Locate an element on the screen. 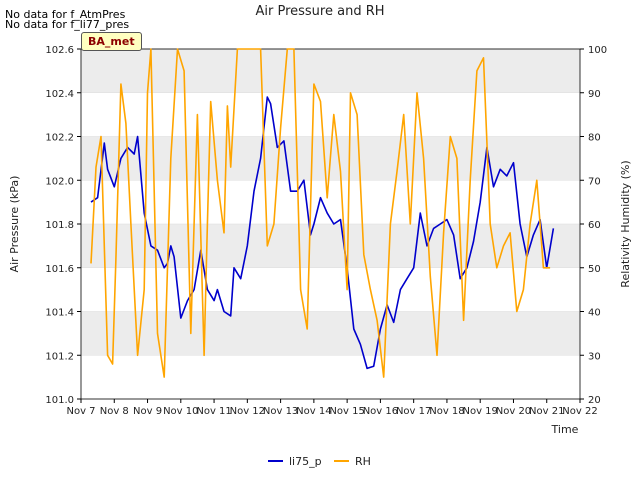  no-data-note-li77: No data for f_li77_pres is located at coordinates (67, 24).